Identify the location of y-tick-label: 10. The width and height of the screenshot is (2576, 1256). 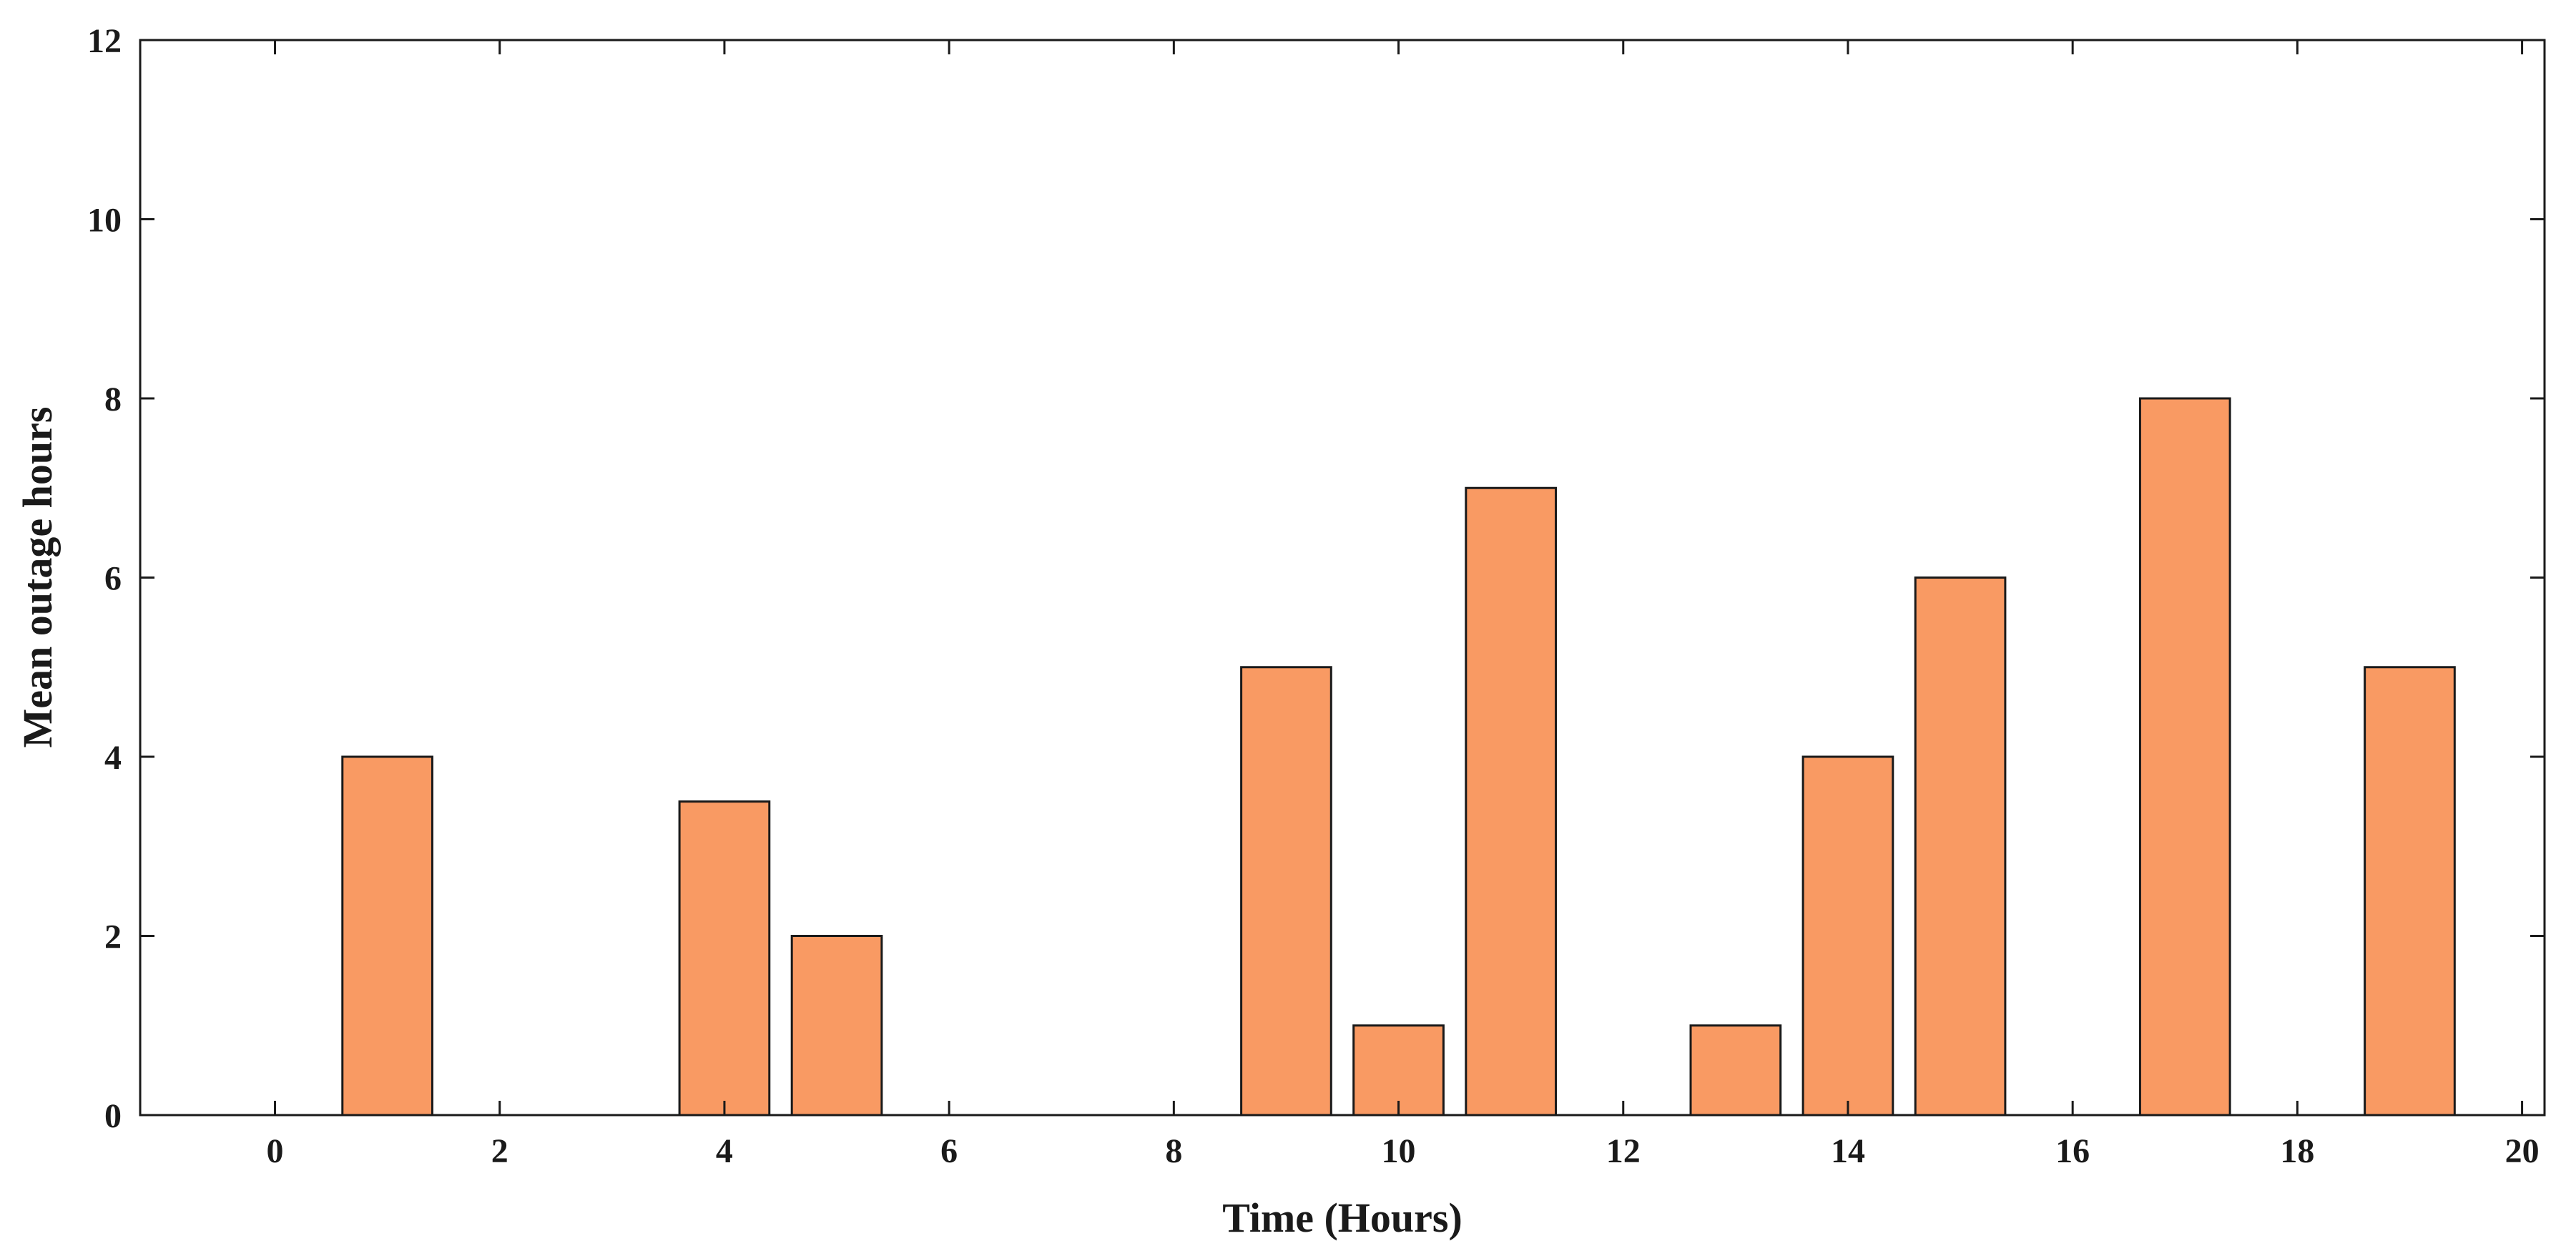
(105, 221).